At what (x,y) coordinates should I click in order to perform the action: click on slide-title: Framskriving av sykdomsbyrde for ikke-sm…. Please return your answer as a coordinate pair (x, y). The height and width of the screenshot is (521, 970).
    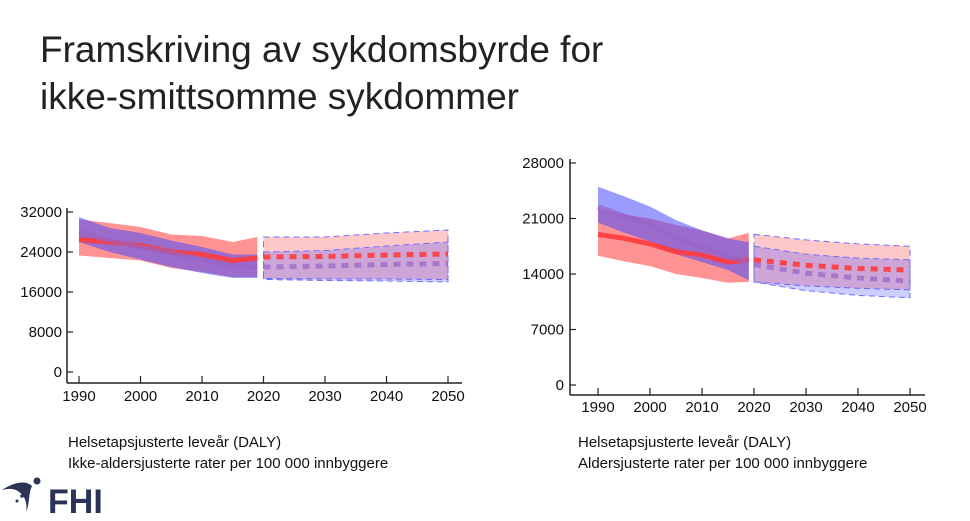
    Looking at the image, I should click on (321, 73).